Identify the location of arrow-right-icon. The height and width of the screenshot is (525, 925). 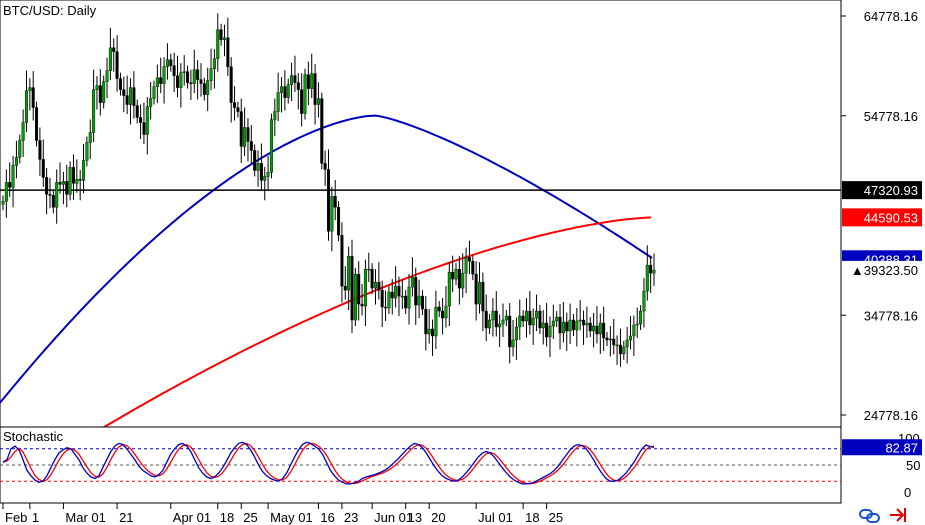
(898, 515).